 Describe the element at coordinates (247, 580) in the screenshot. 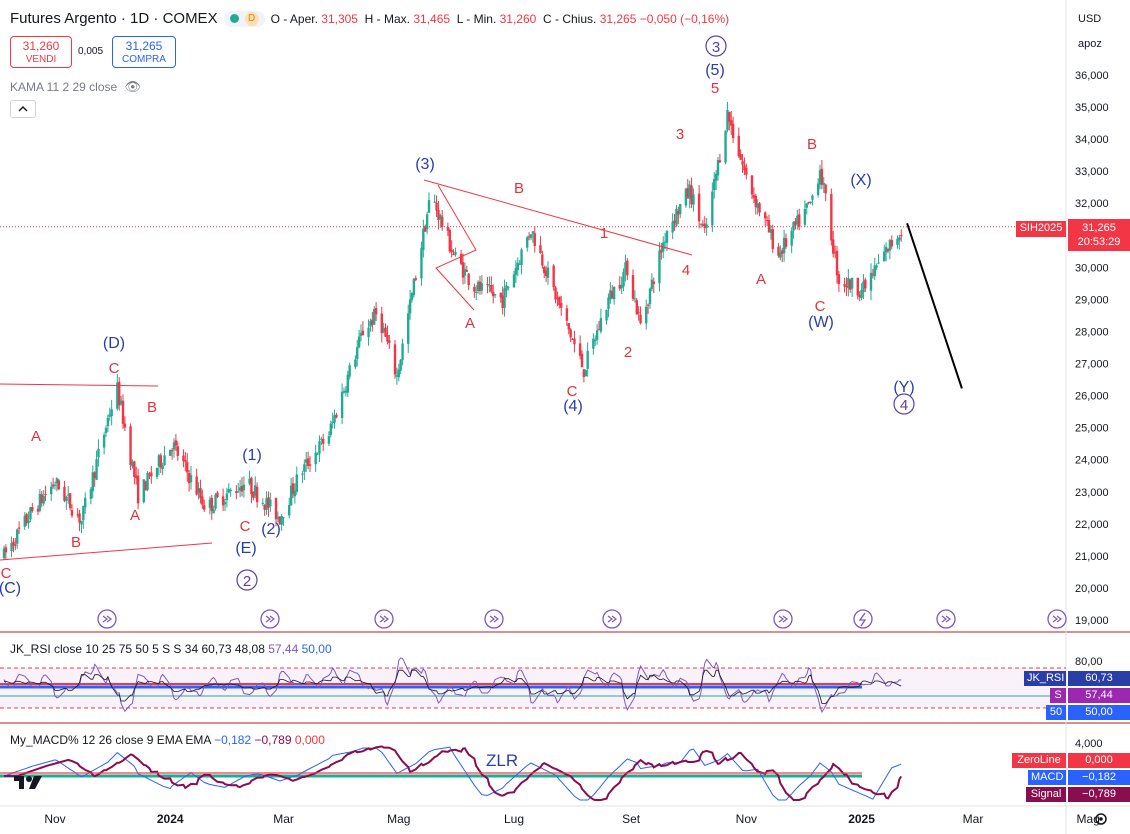

I see `wave-circle-marker` at that location.